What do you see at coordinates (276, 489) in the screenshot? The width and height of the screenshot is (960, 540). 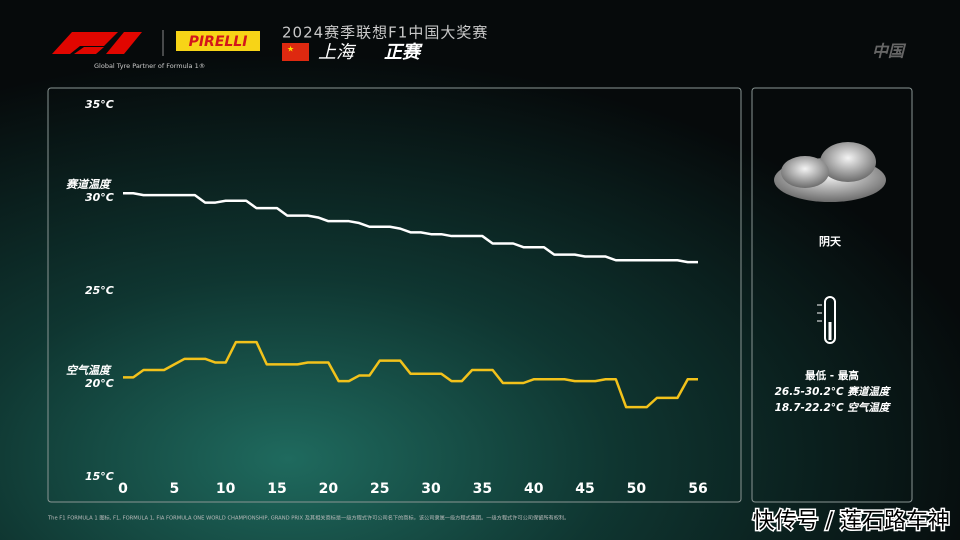 I see `x-tick-label: 15` at bounding box center [276, 489].